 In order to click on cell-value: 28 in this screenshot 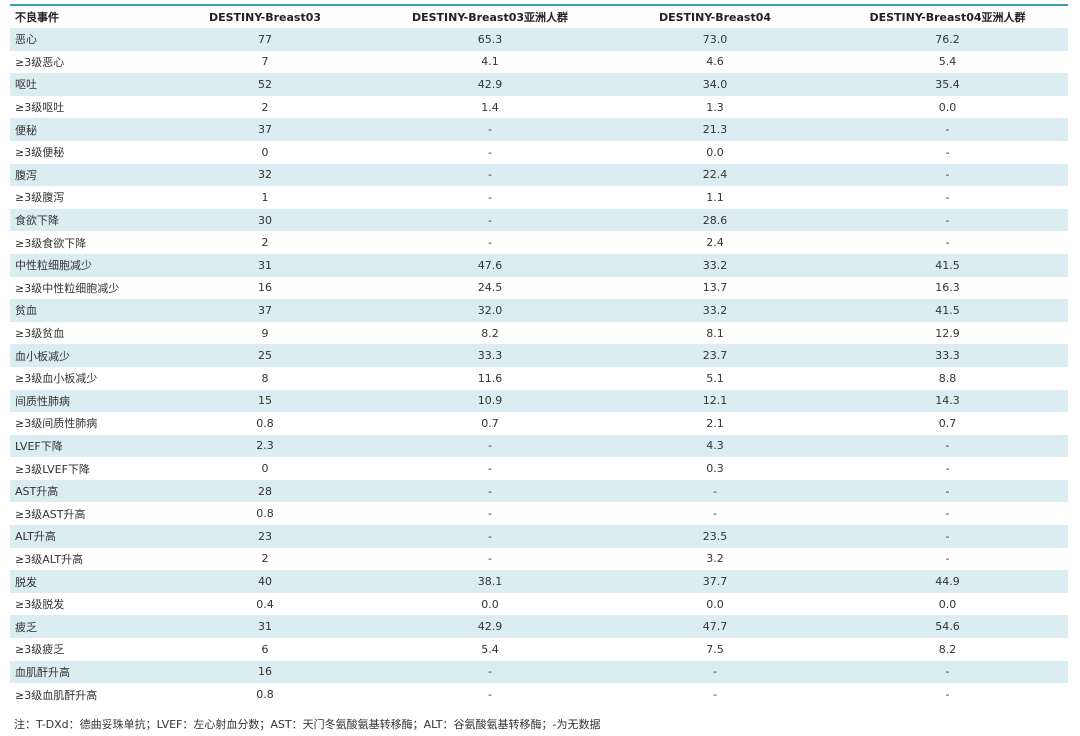, I will do `click(265, 491)`.